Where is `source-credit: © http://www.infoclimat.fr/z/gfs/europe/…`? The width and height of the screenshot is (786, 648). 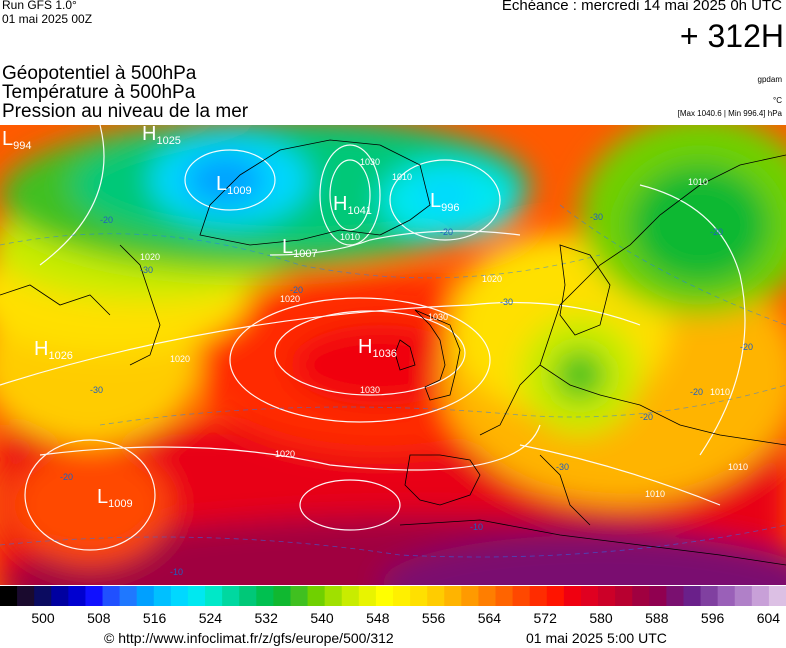 source-credit: © http://www.infoclimat.fr/z/gfs/europe/… is located at coordinates (249, 638).